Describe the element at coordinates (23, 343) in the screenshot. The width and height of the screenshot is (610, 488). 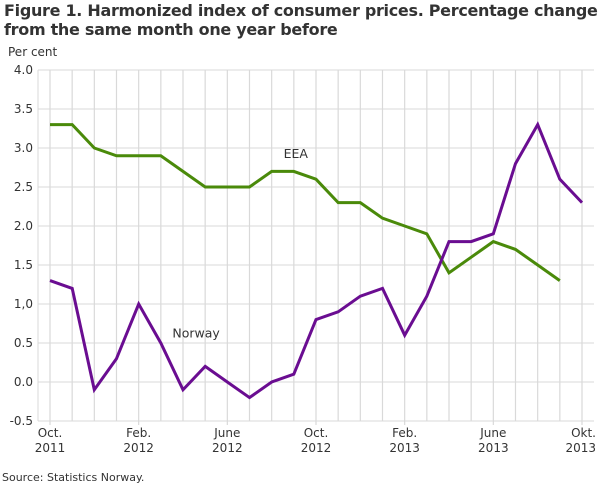
I see `y-tick-label: 0.5` at that location.